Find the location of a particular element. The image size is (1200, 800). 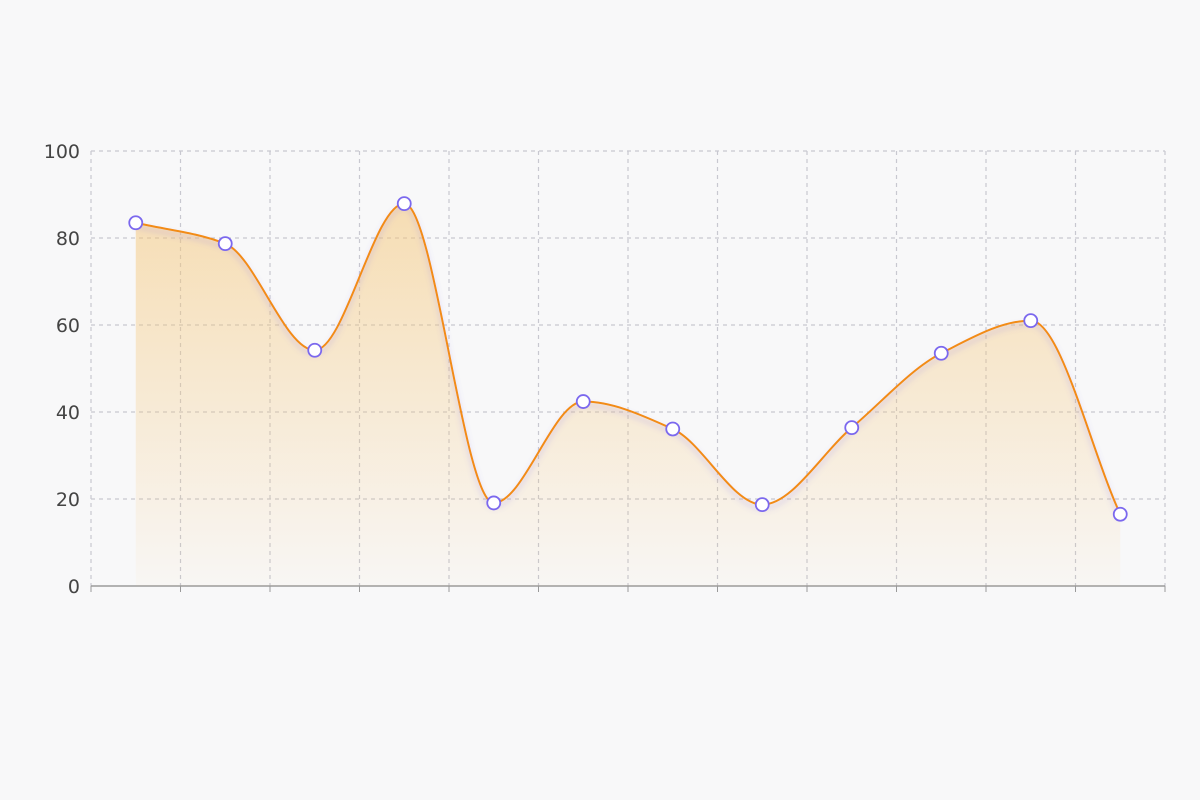

y-tick-label: 100 is located at coordinates (62, 152).